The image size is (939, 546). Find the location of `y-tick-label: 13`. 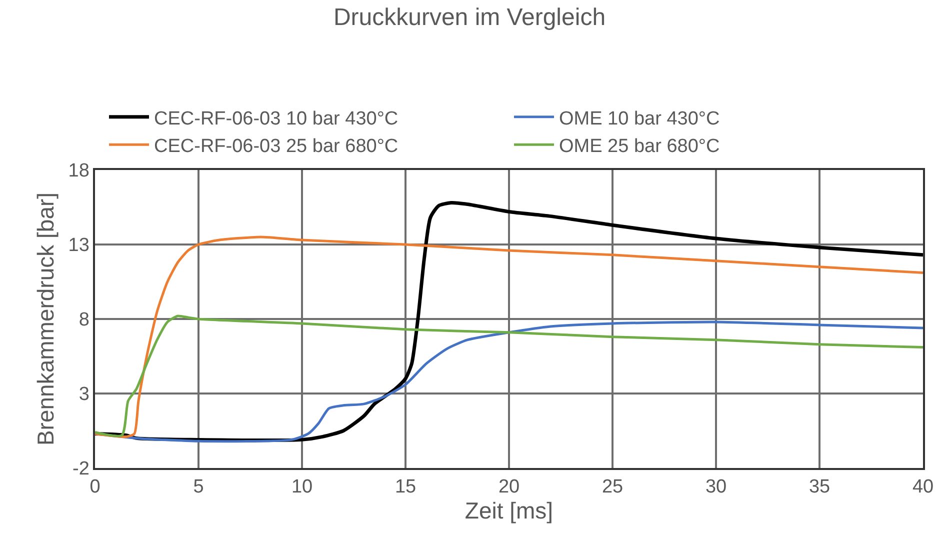

y-tick-label: 13 is located at coordinates (79, 245).